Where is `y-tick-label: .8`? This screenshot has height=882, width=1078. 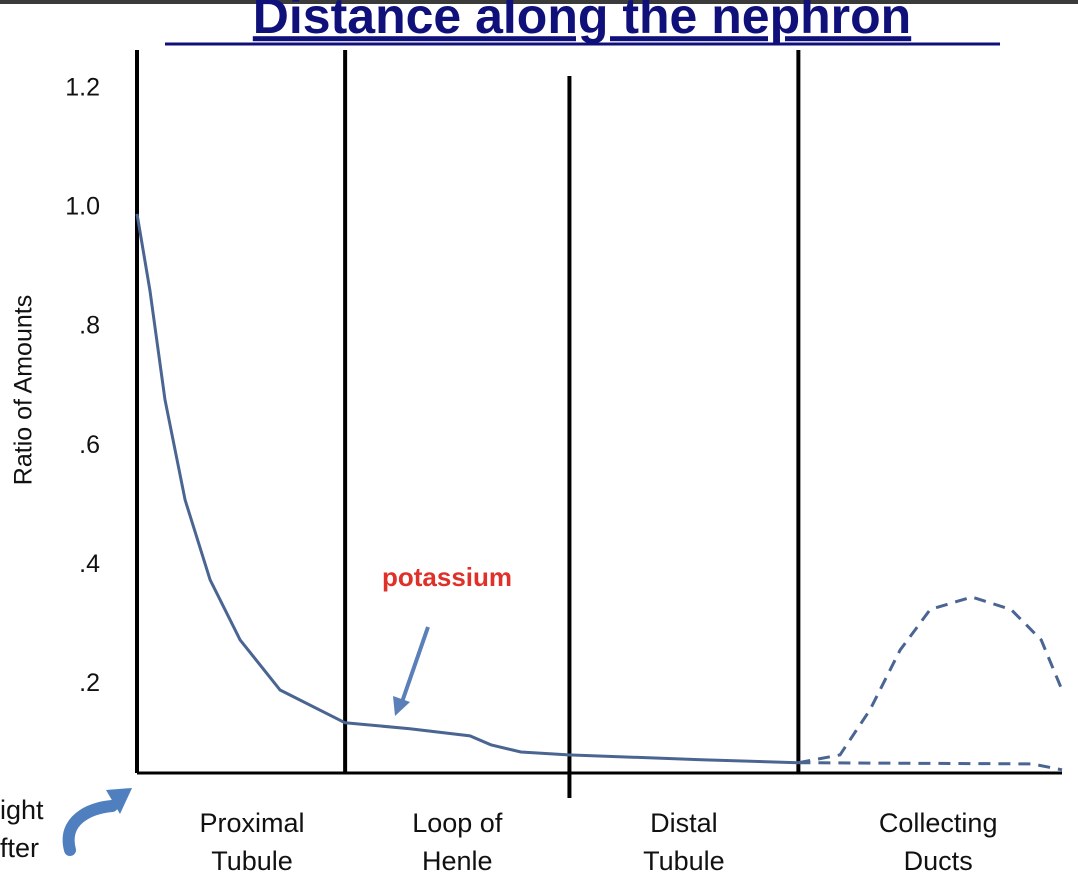
y-tick-label: .8 is located at coordinates (89, 326).